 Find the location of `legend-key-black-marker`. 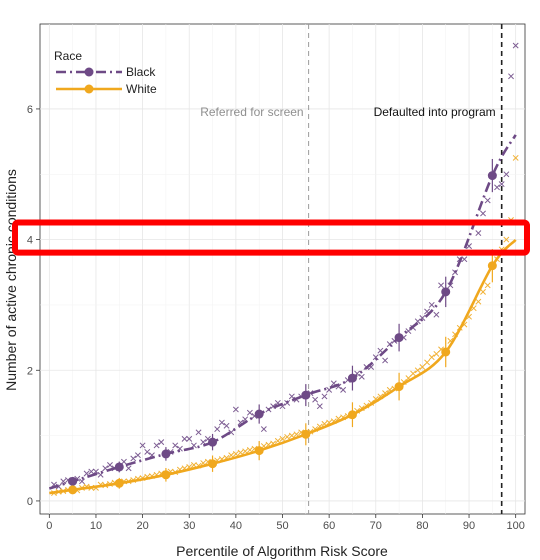

legend-key-black-marker is located at coordinates (89, 72).